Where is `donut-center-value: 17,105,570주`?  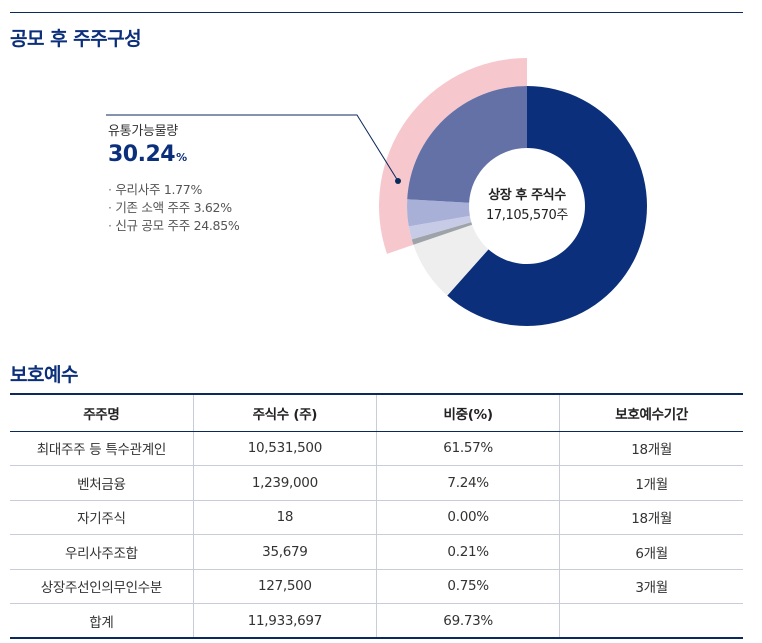 donut-center-value: 17,105,570주 is located at coordinates (527, 215).